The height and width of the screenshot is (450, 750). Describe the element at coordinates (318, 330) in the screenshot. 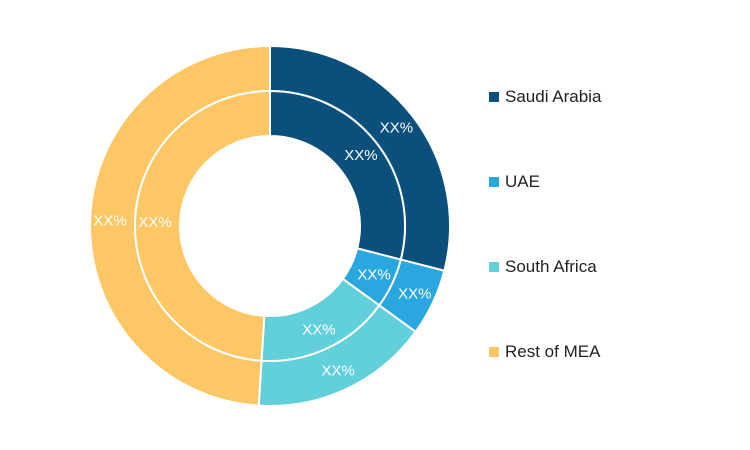

I see `inner-slice-label-south-africa: XX%` at that location.